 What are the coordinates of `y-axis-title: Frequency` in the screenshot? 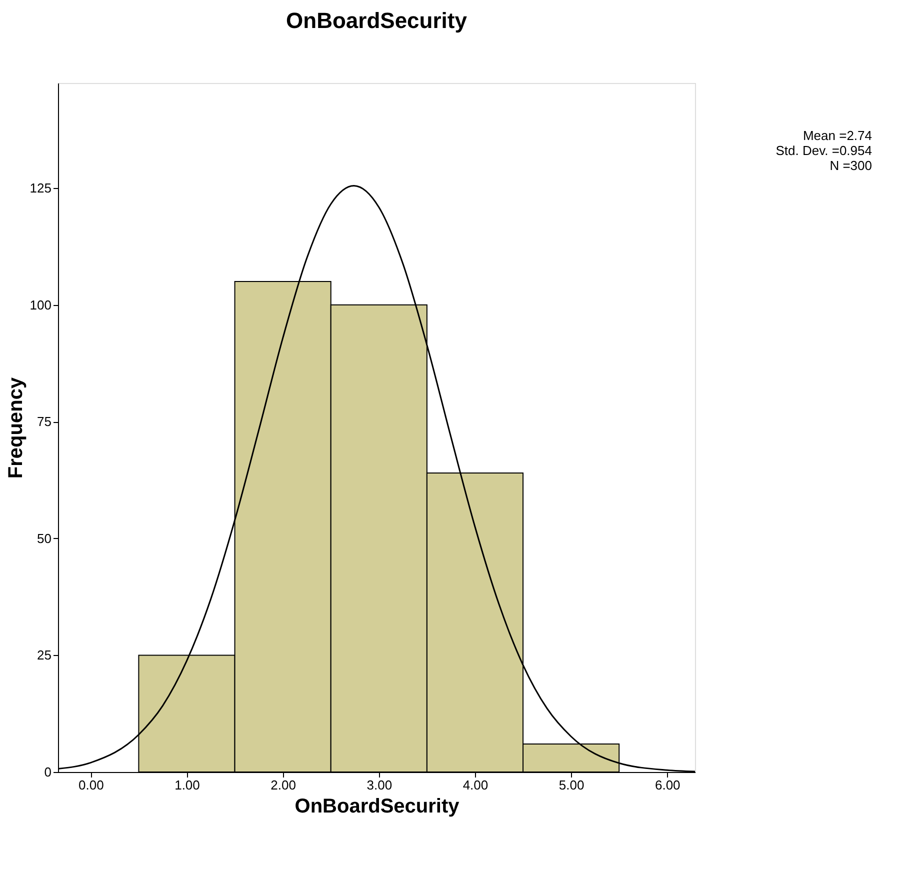 It's located at (15, 427).